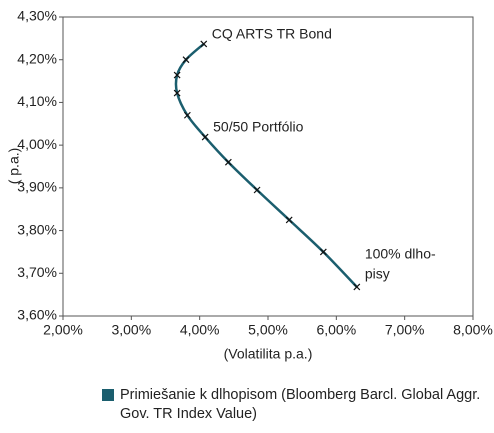 This screenshot has width=494, height=433. What do you see at coordinates (400, 254) in the screenshot?
I see `annotation: 100% dlho-` at bounding box center [400, 254].